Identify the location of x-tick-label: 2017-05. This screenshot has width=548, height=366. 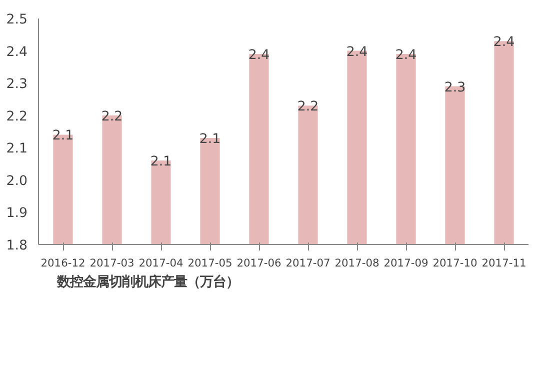
(210, 263).